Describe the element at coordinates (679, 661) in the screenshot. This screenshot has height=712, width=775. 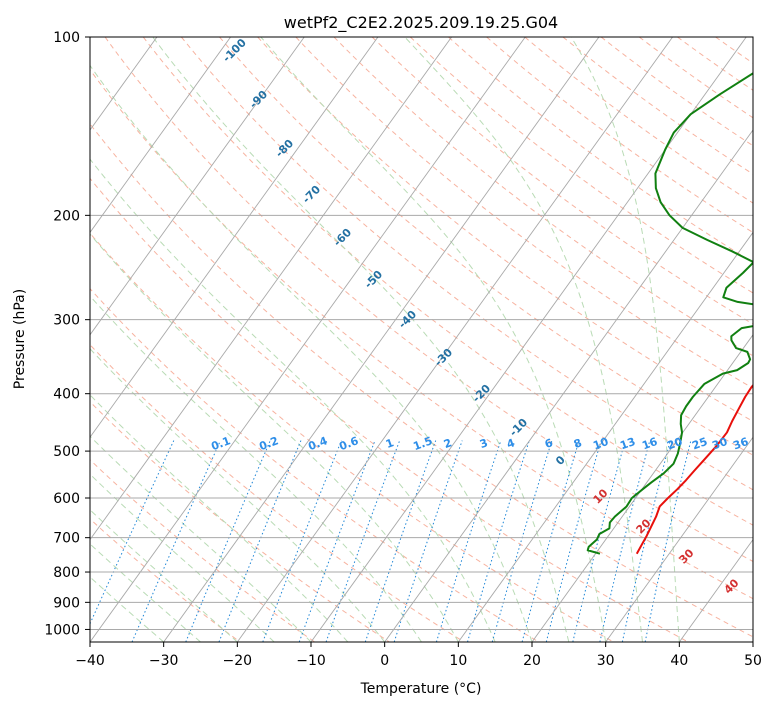
I see `x-tick-label: 40` at that location.